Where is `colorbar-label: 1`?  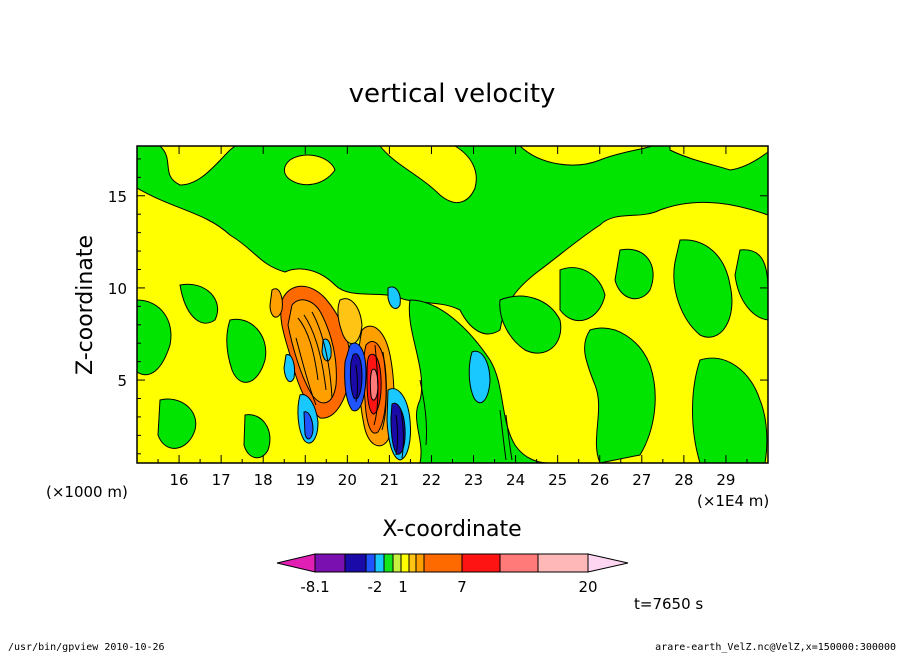 colorbar-label: 1 is located at coordinates (403, 587).